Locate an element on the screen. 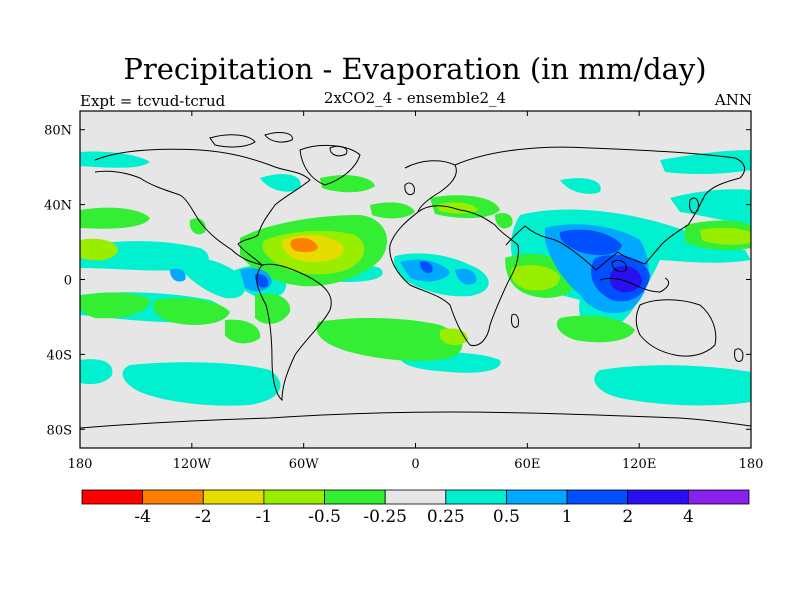 The width and height of the screenshot is (800, 600). lon-tick-label: 120W is located at coordinates (192, 464).